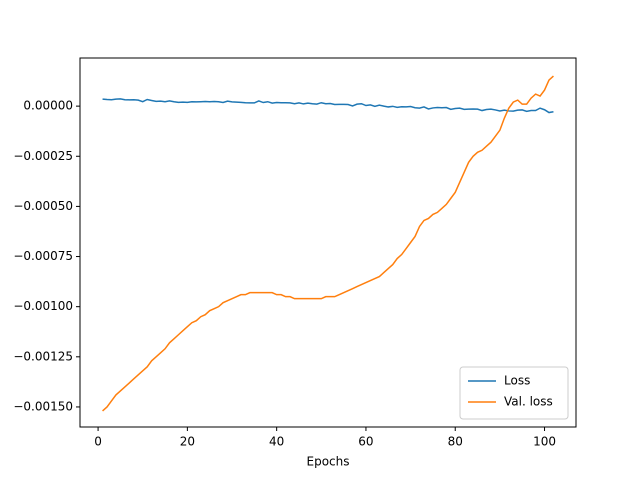  I want to click on x-tick-label: 100, so click(544, 442).